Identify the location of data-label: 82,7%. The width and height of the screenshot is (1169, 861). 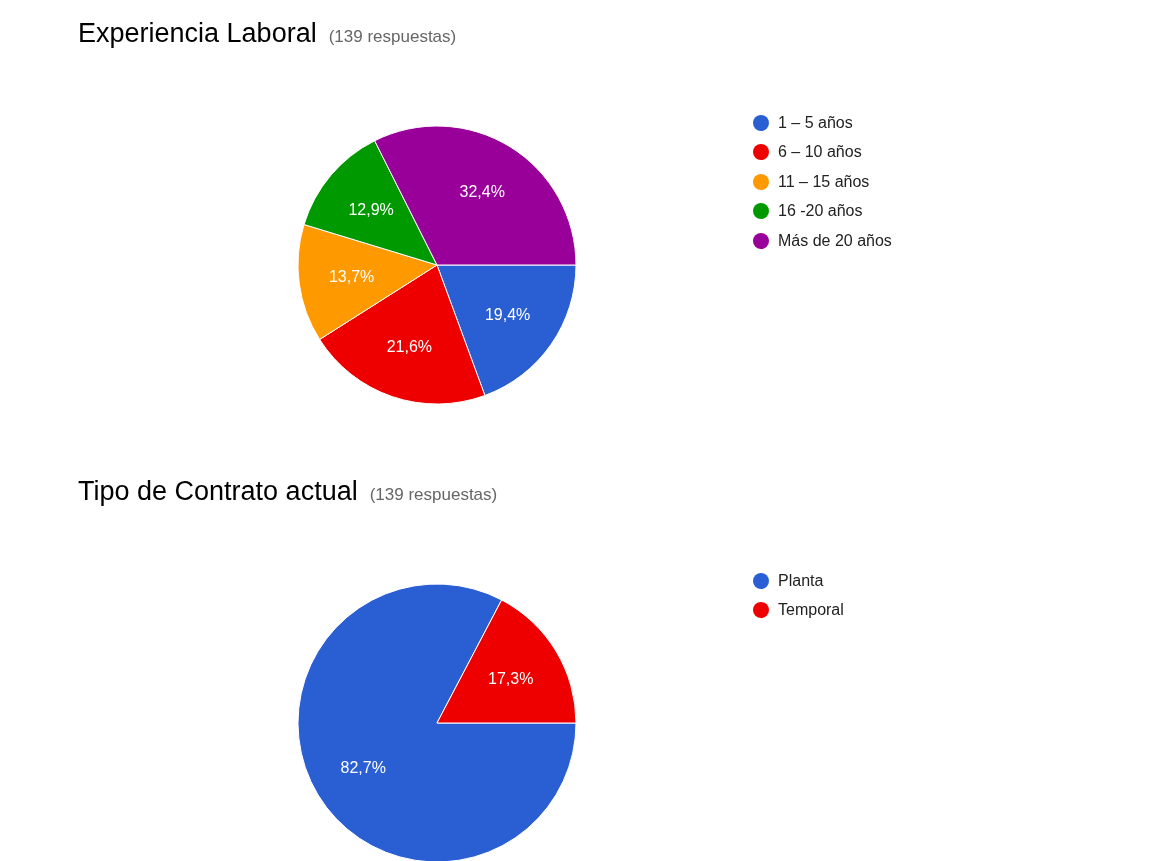
(363, 768).